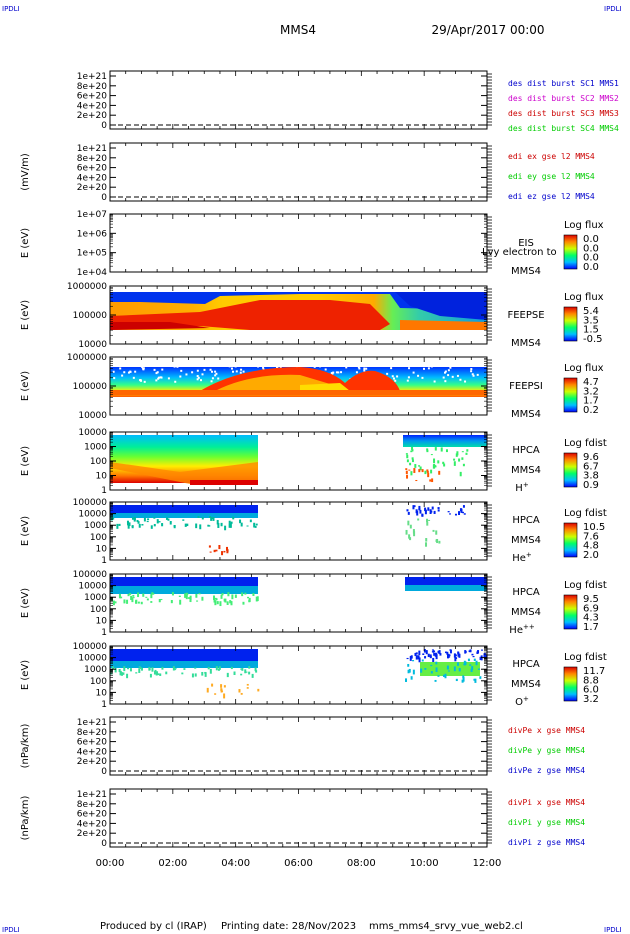 Image resolution: width=630 pixels, height=934 pixels. What do you see at coordinates (591, 311) in the screenshot?
I see `colorbar-tick-label: 5.4` at bounding box center [591, 311].